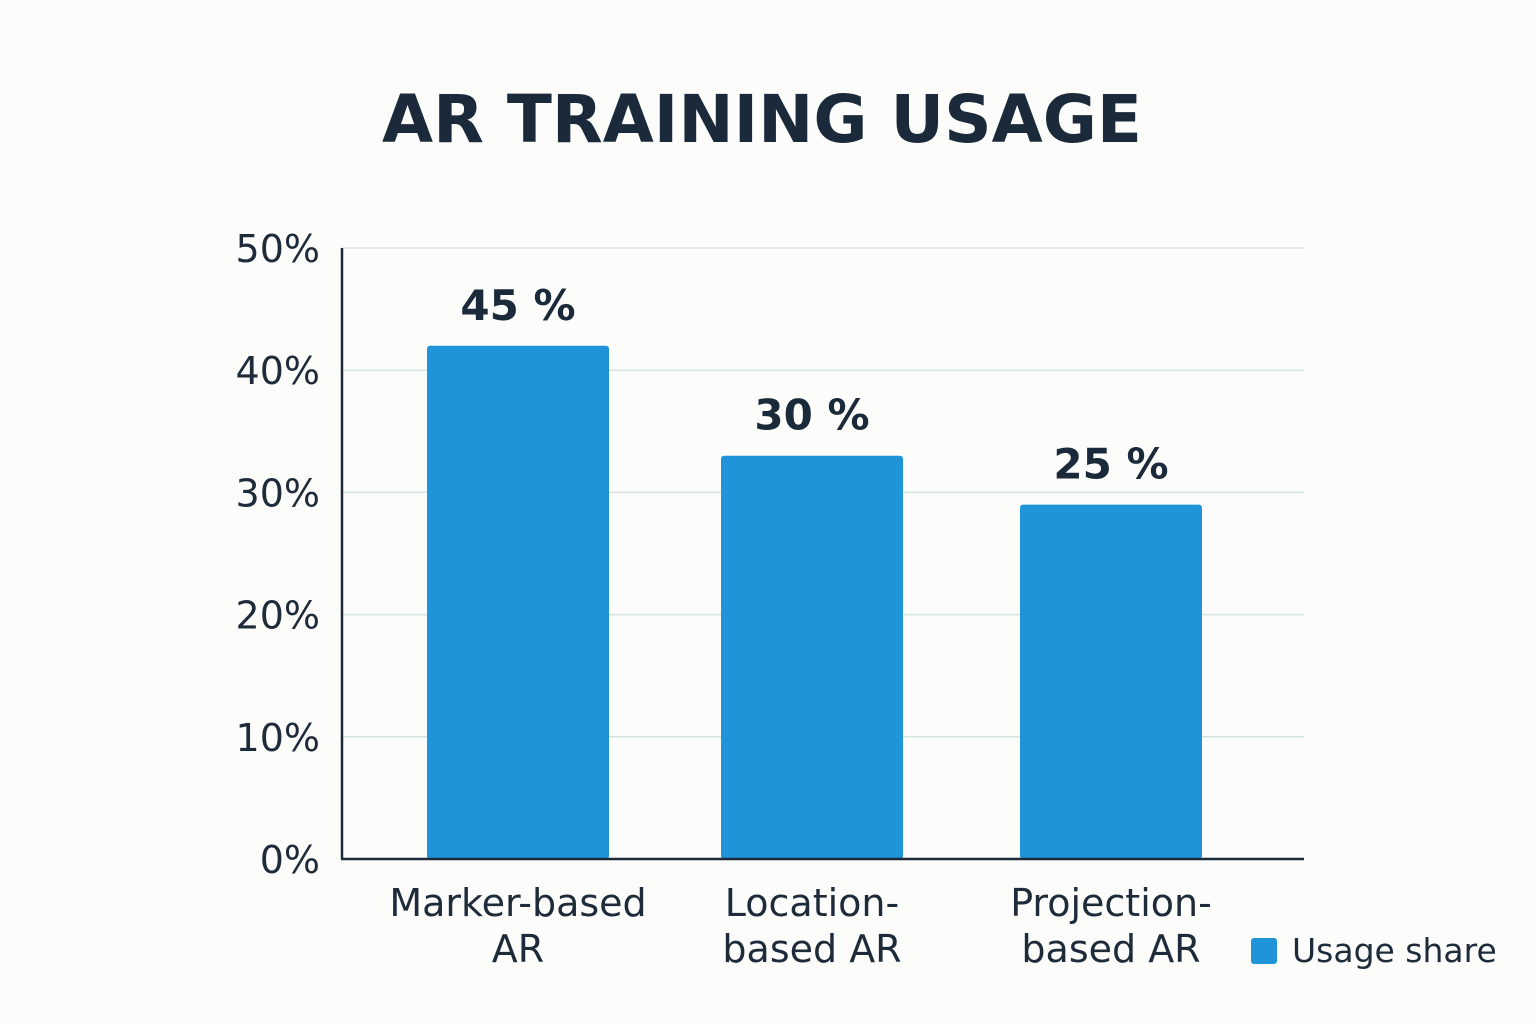 This screenshot has height=1024, width=1536. What do you see at coordinates (811, 415) in the screenshot?
I see `data-label: 30 %` at bounding box center [811, 415].